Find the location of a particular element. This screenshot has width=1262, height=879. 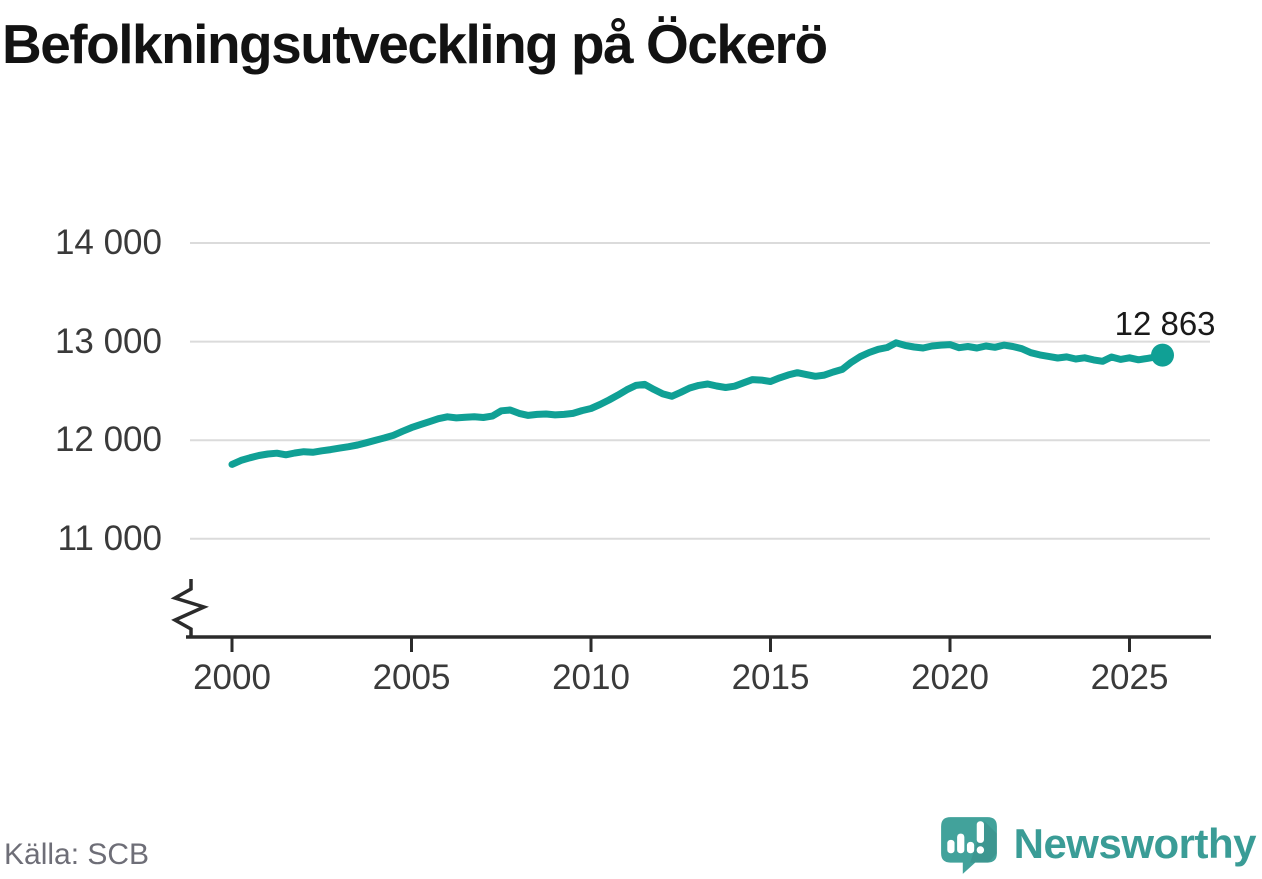

x-tick-label: 2015 is located at coordinates (770, 677).